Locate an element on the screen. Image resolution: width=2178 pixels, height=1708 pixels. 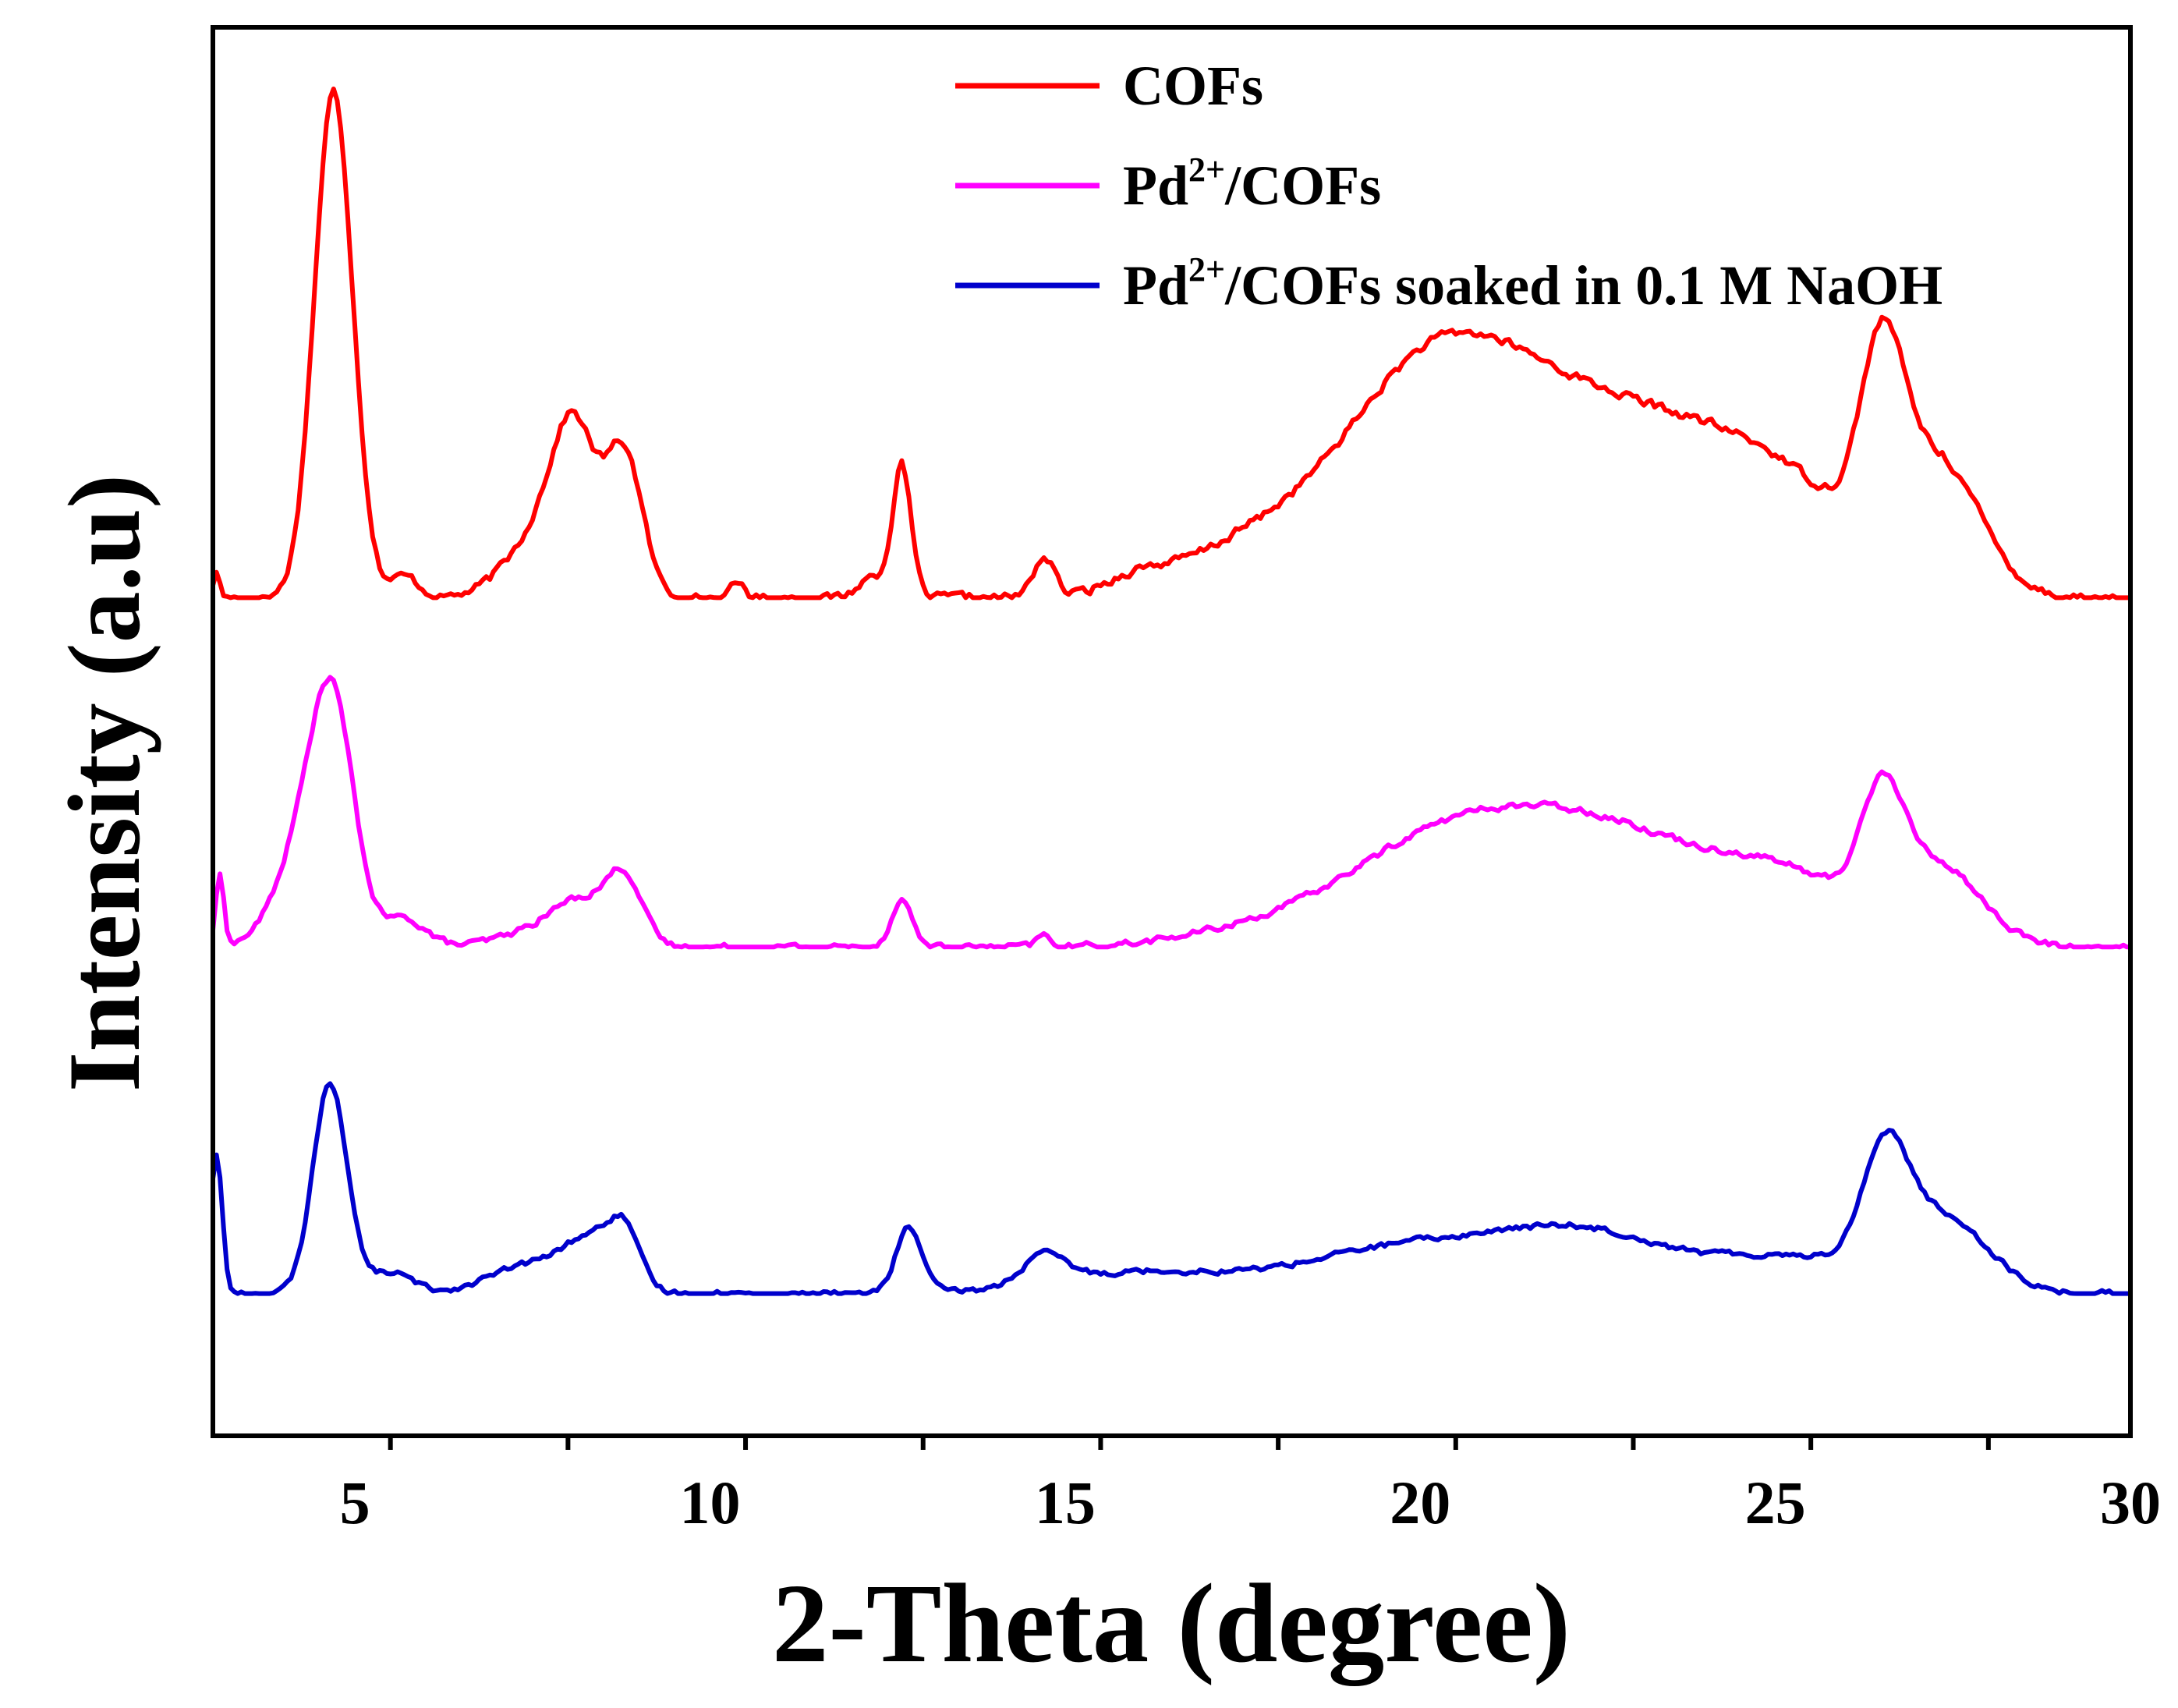
x-tick-label: 20 is located at coordinates (1420, 1502).